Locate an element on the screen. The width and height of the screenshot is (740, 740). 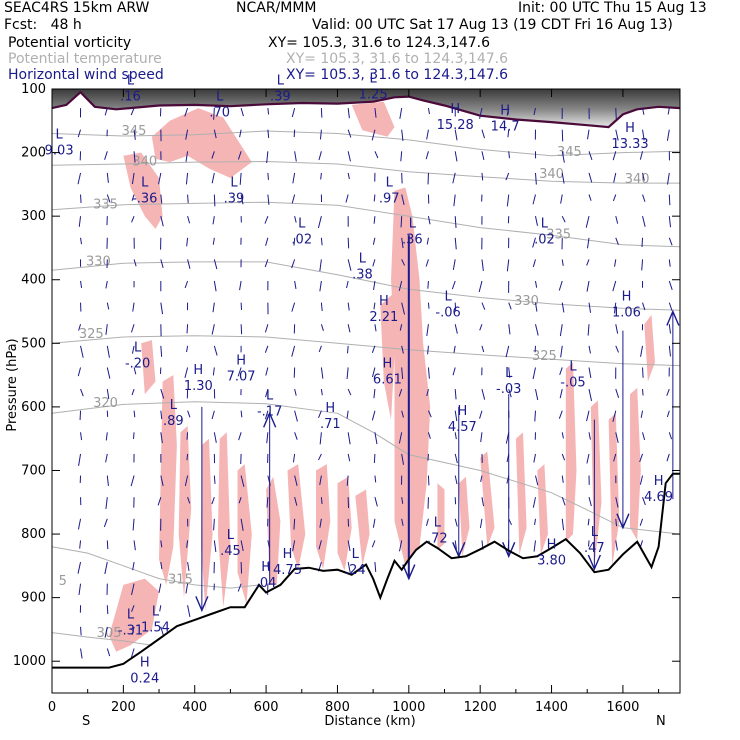
wind-column-arrowhead is located at coordinates (623, 521).